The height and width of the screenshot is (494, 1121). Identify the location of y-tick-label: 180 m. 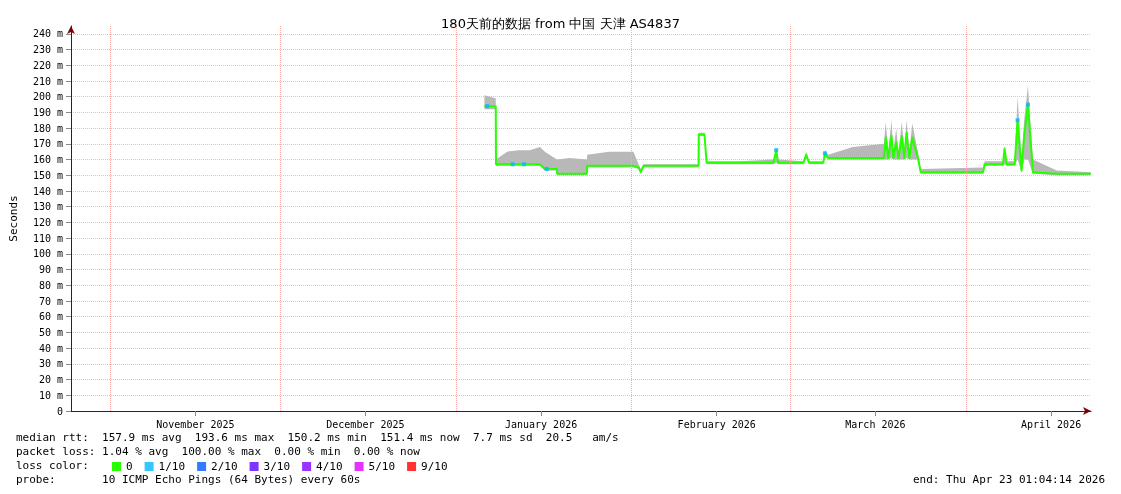
(47, 128).